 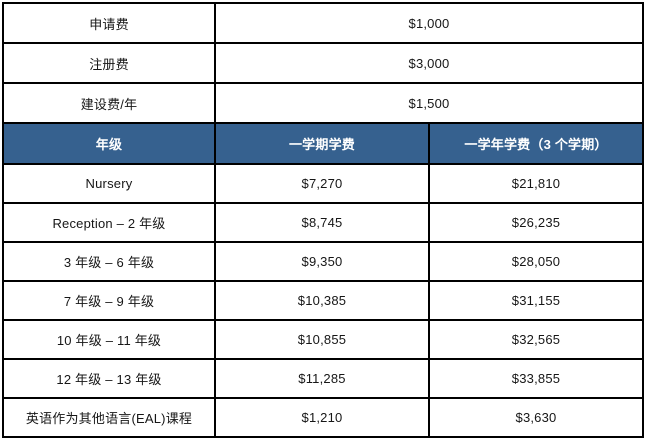 I want to click on year-fee-cell: $31,155, so click(x=536, y=300).